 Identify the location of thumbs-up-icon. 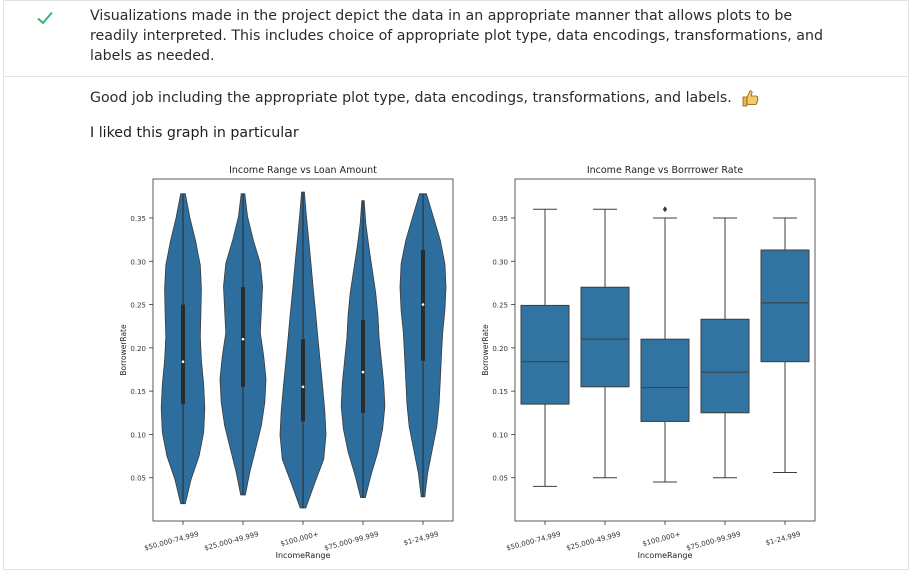
(750, 98).